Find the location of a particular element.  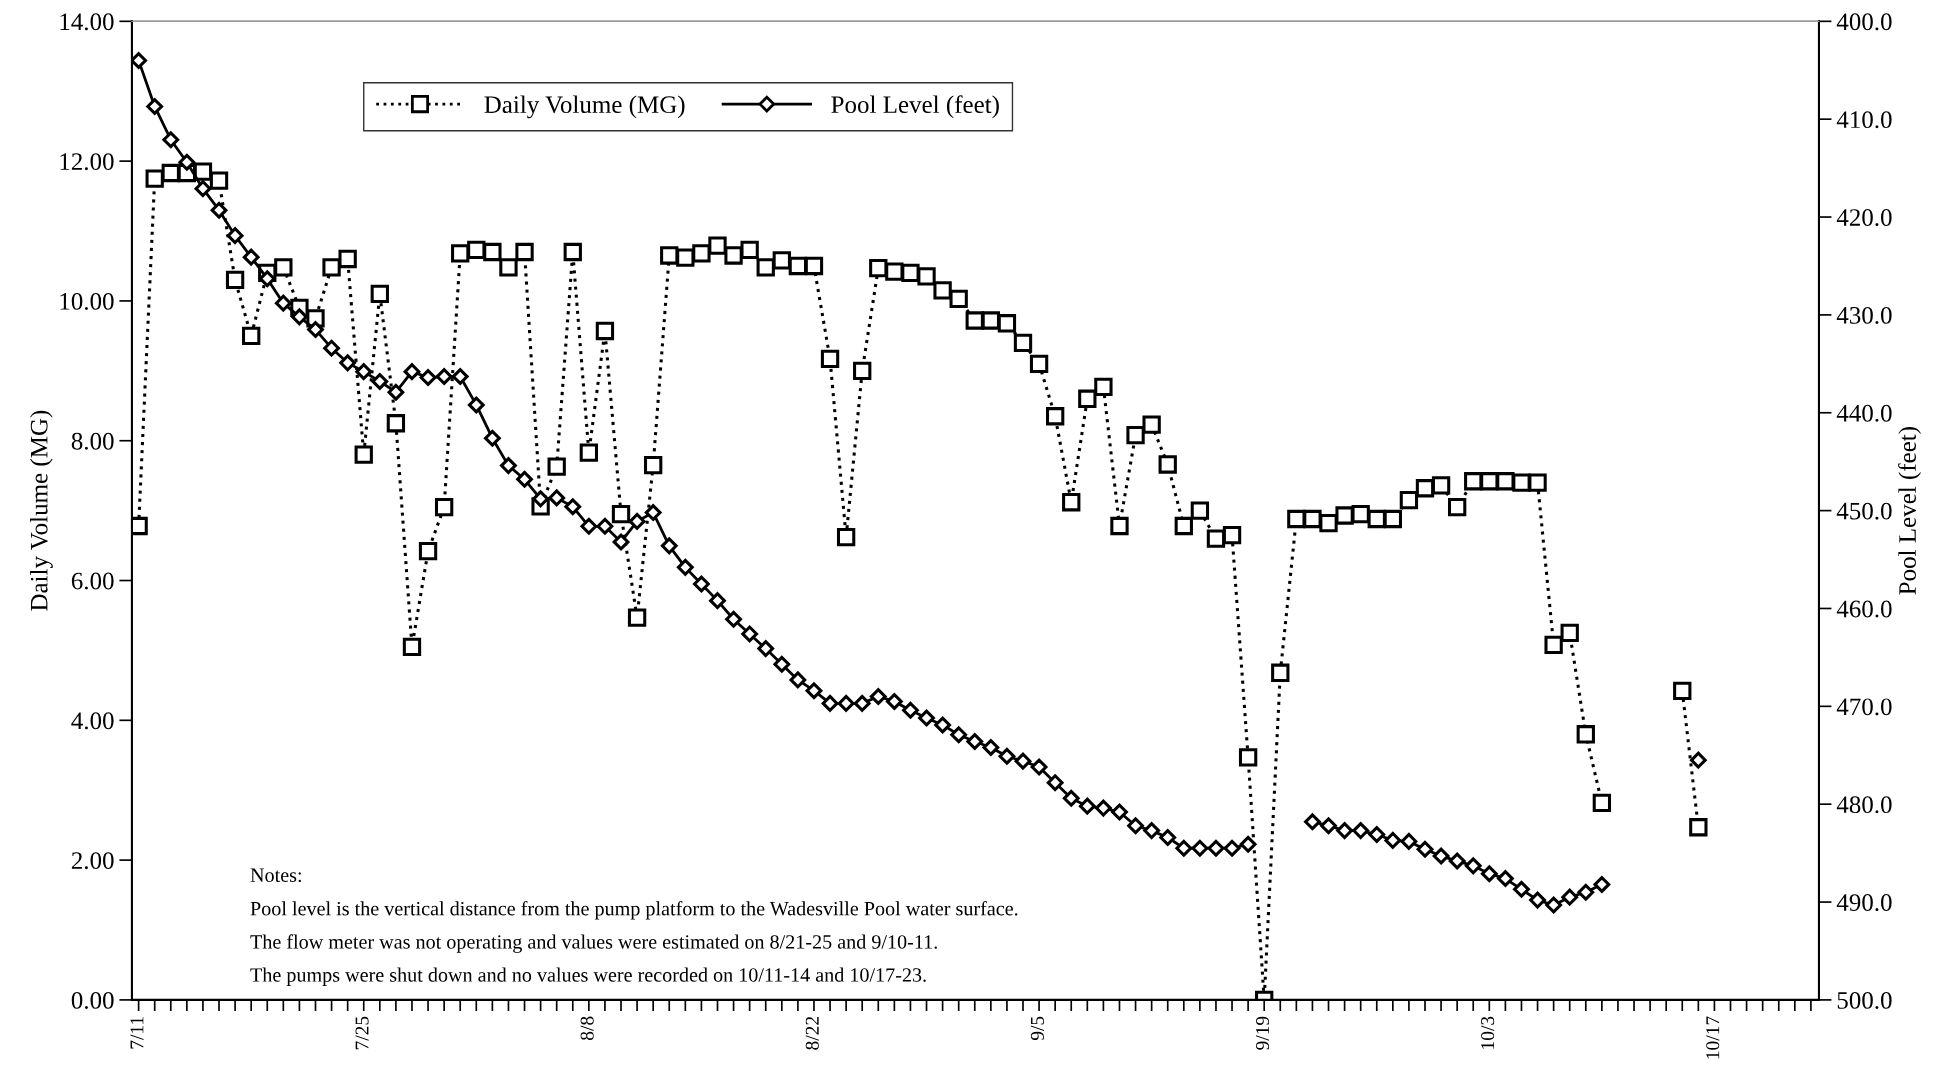

y2-tick-label: 440.0 is located at coordinates (1864, 413).